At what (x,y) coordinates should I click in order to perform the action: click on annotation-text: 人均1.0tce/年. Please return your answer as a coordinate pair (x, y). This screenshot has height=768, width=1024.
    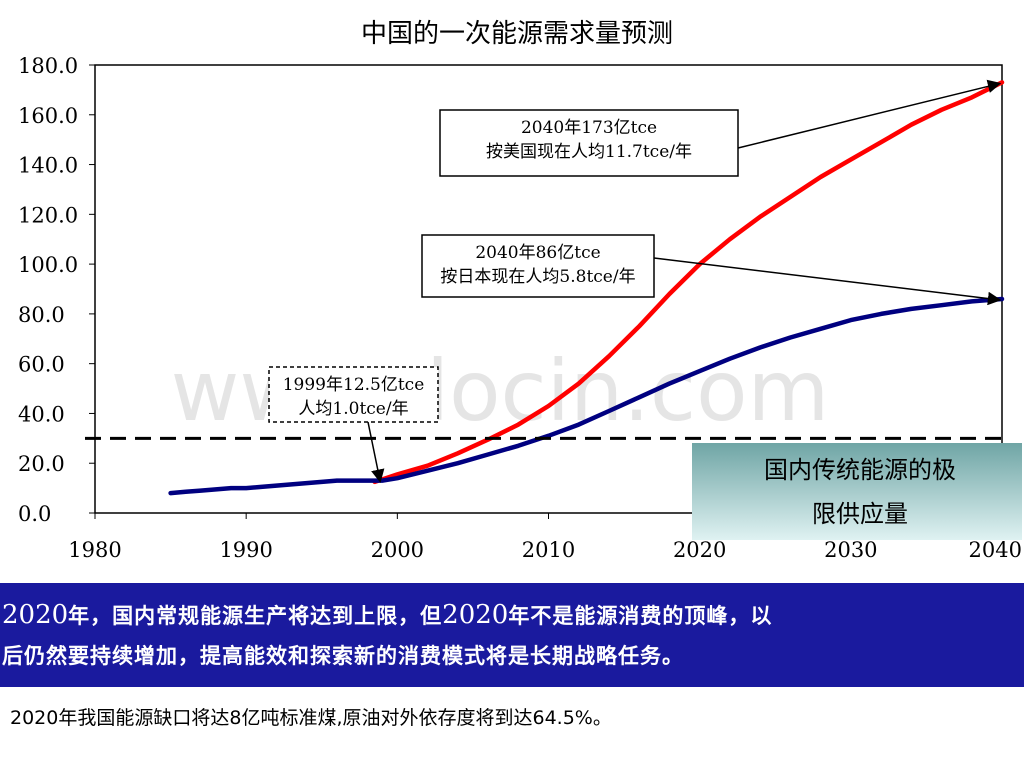
    Looking at the image, I should click on (353, 409).